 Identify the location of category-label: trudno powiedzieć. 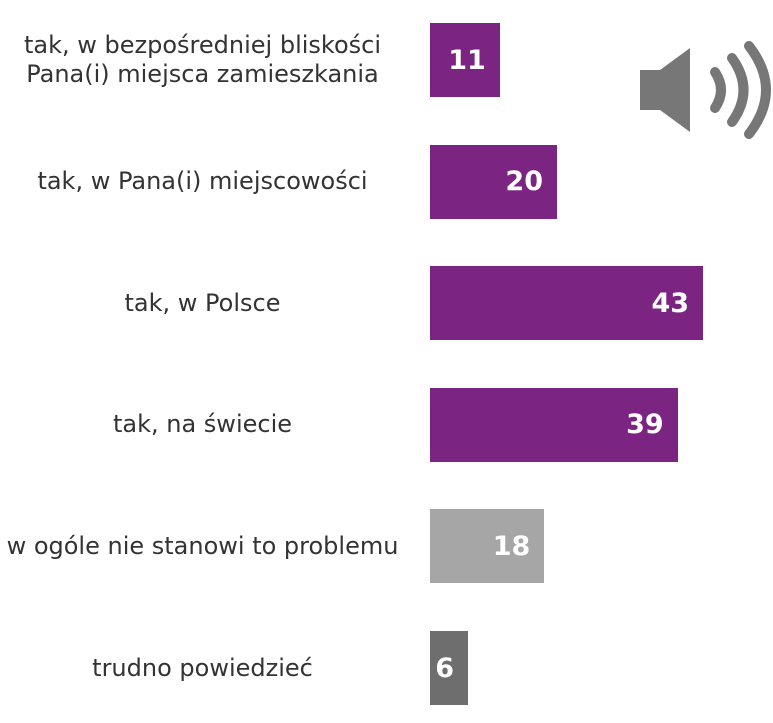
(202, 667).